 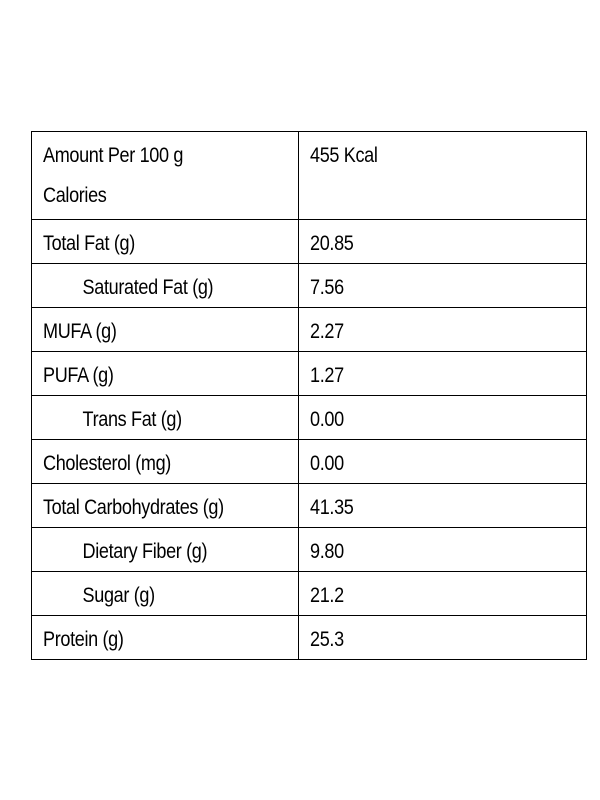 I want to click on table-row: Dietary Fiber (g) 9.80, so click(x=309, y=549).